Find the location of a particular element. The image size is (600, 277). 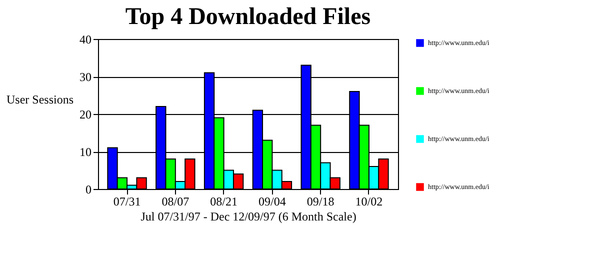

y-axis-title: User Sessions is located at coordinates (40, 99).